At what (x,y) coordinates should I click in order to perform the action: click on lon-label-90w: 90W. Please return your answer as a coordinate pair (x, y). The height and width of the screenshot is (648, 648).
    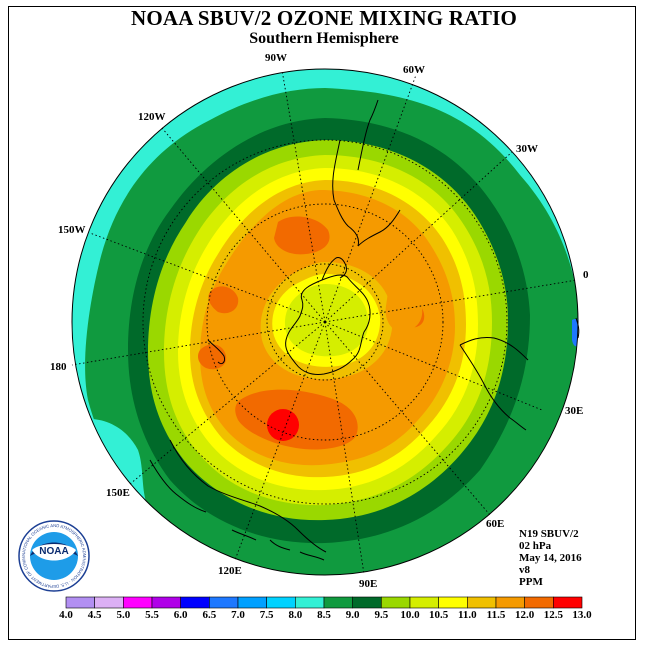
    Looking at the image, I should click on (276, 58).